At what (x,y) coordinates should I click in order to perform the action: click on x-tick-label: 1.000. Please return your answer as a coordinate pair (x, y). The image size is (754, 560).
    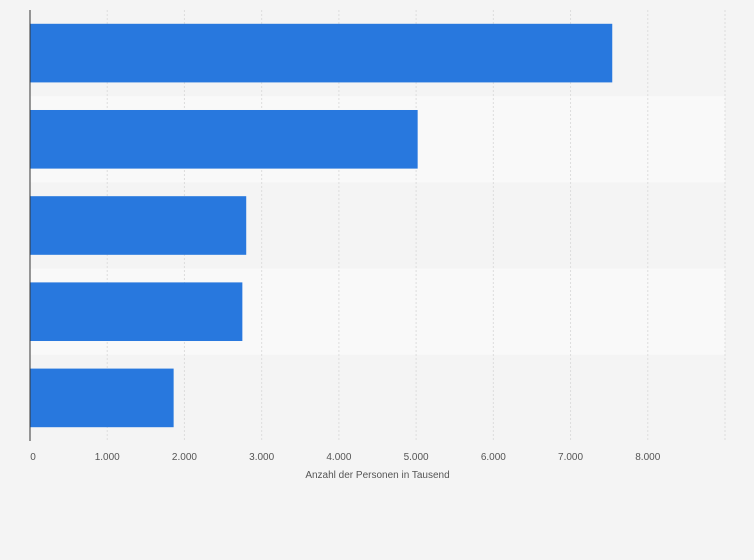
    Looking at the image, I should click on (107, 457).